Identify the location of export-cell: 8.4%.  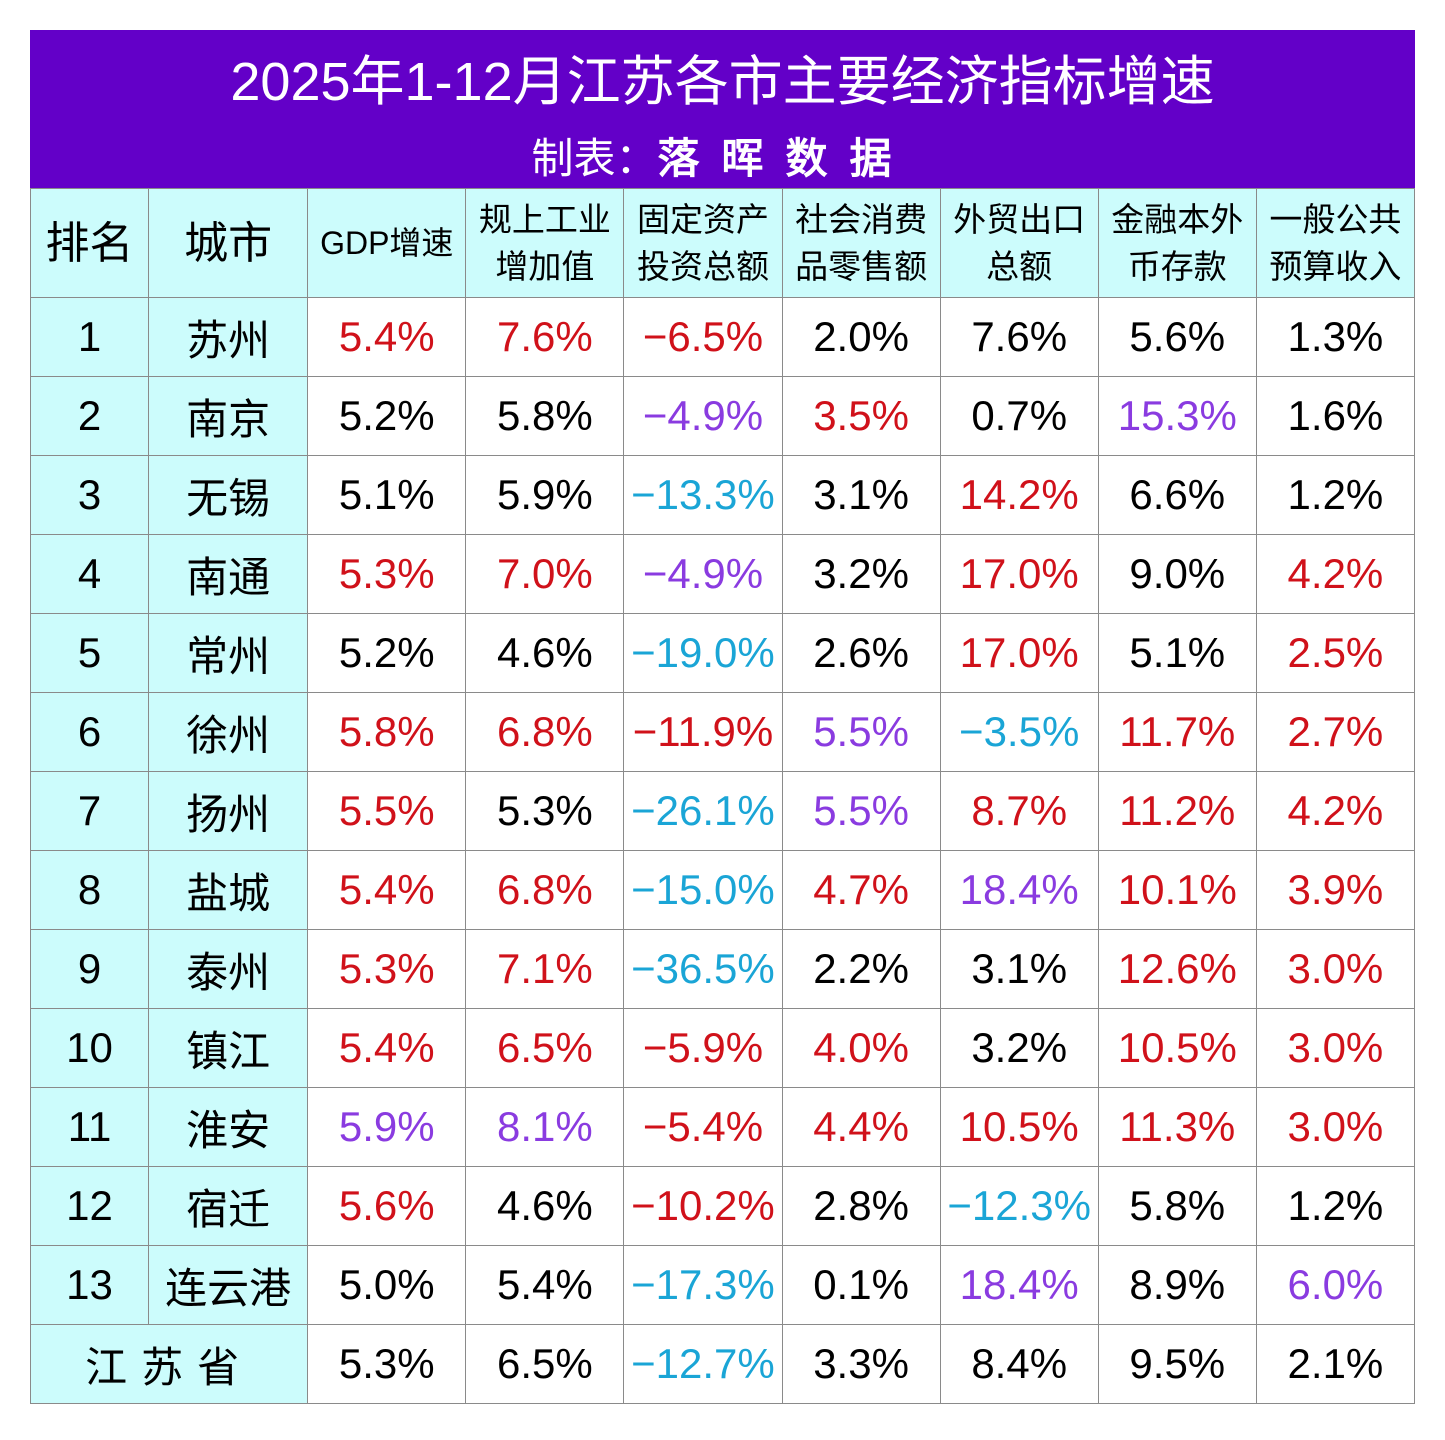
(1019, 1364).